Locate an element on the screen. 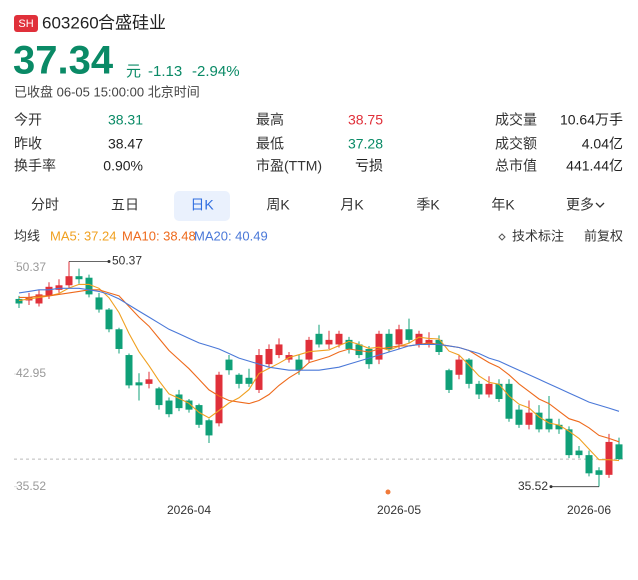 The height and width of the screenshot is (580, 638). stock-code: 603260 is located at coordinates (70, 22).